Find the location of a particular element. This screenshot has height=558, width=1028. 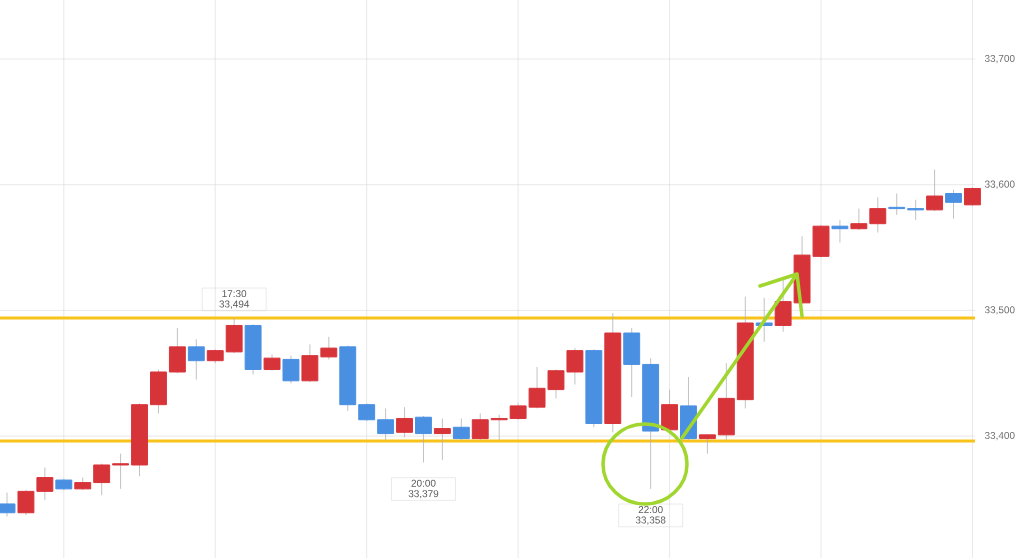

annotation: 22:00 is located at coordinates (650, 510).